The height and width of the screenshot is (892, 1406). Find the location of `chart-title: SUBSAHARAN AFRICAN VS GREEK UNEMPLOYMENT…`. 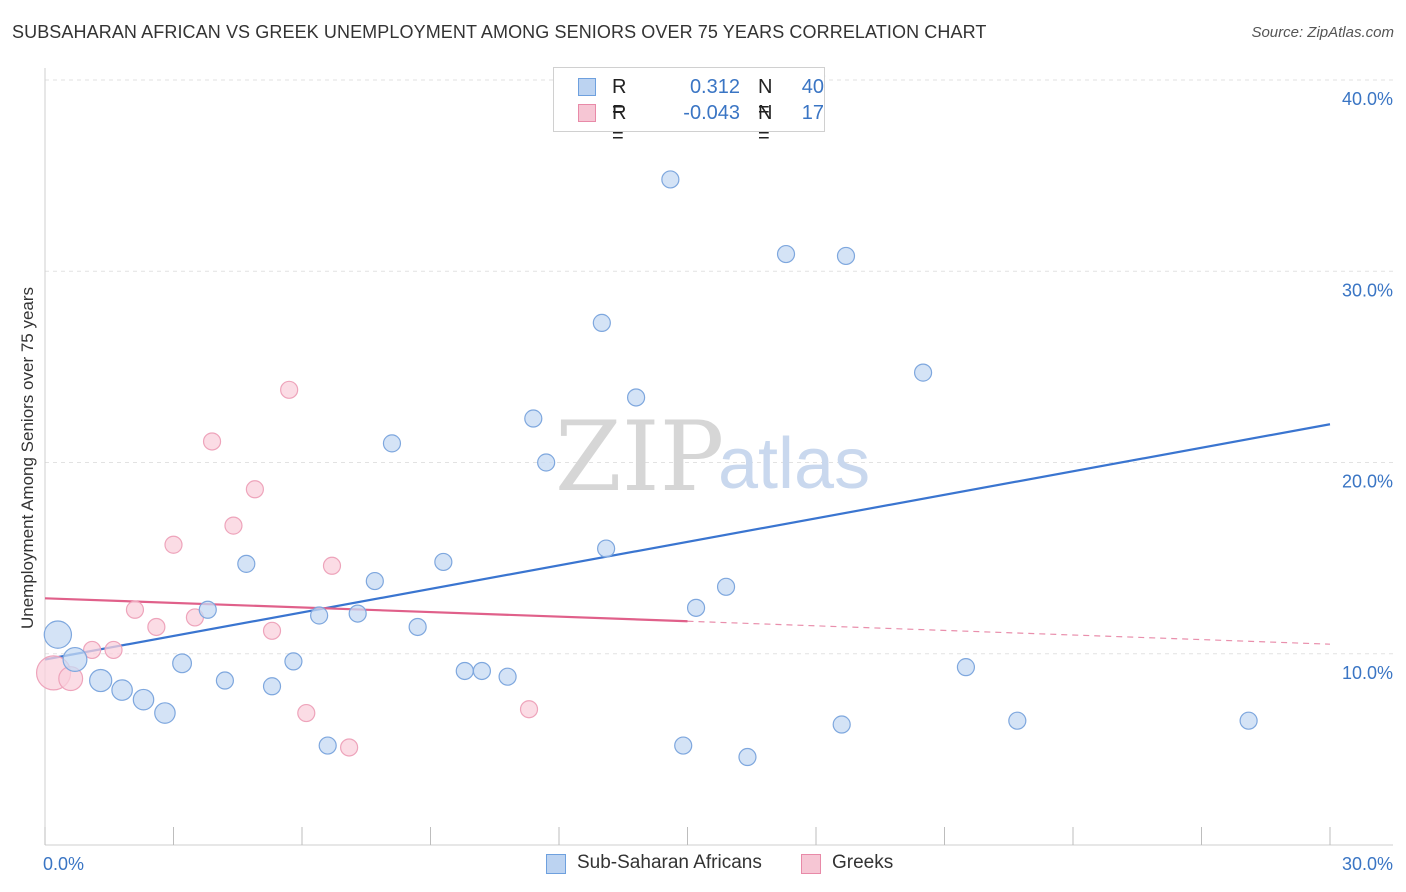

chart-title: SUBSAHARAN AFRICAN VS GREEK UNEMPLOYMENT… is located at coordinates (499, 32).